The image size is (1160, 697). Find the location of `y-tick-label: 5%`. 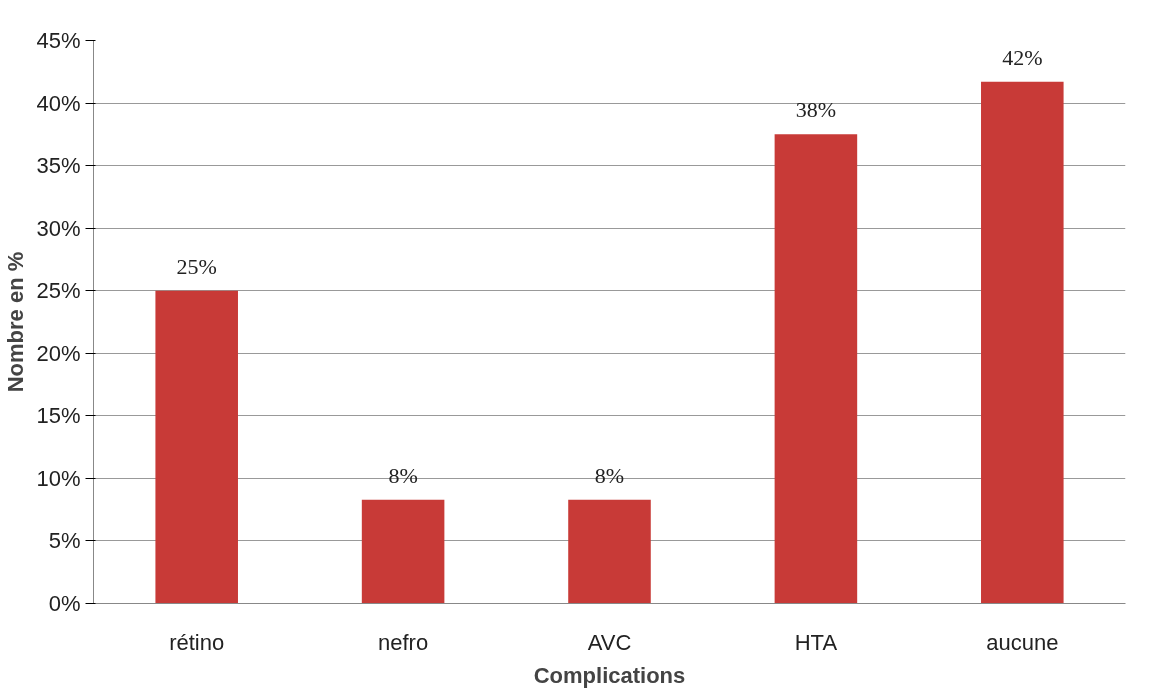

y-tick-label: 5% is located at coordinates (64, 541).